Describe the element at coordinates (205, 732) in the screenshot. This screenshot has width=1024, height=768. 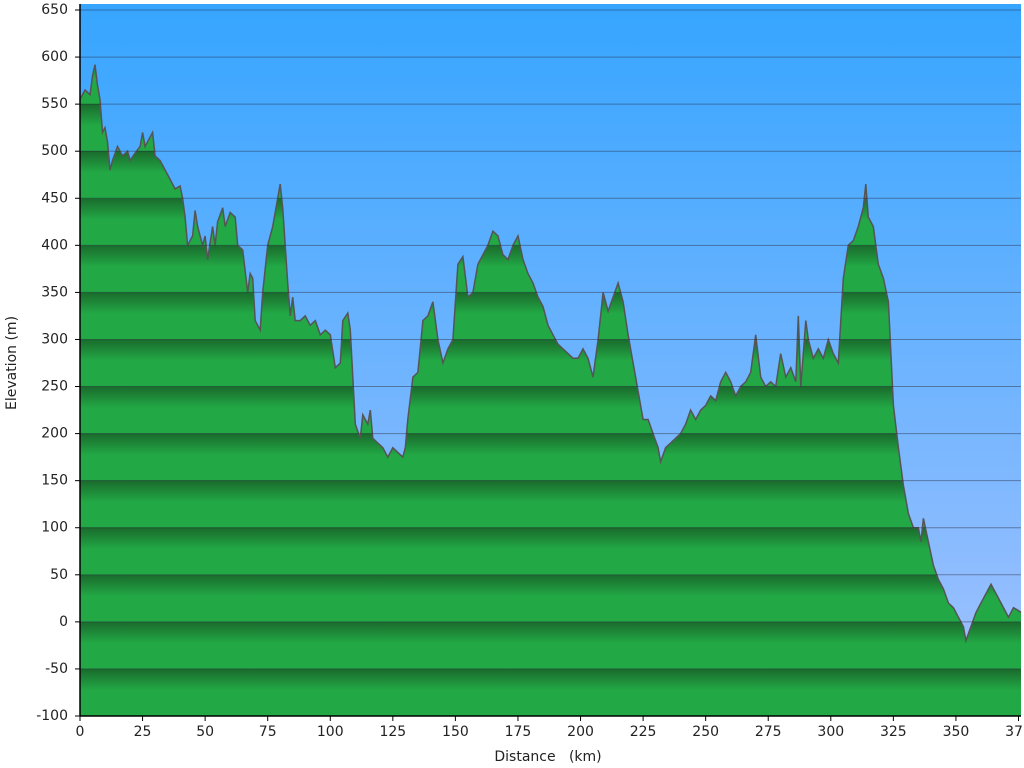
I see `x-tick-label: 50` at that location.